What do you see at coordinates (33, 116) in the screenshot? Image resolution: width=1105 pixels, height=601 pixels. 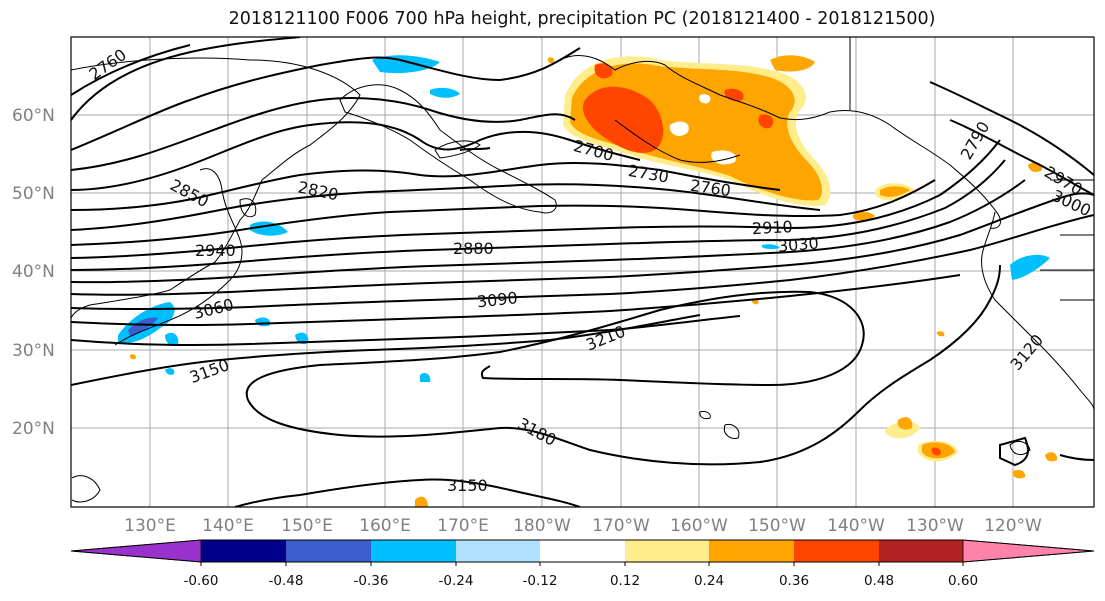 I see `lat-label: 60°N` at bounding box center [33, 116].